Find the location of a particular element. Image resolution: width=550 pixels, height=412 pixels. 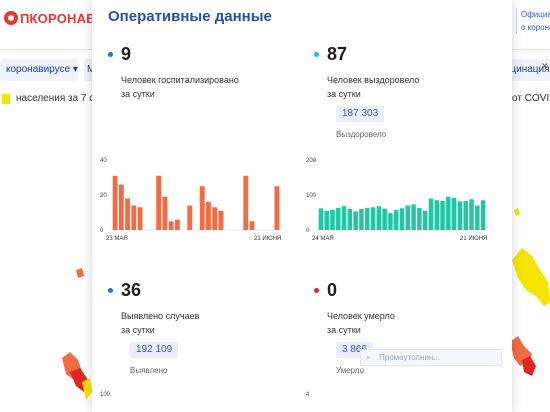

logo-text: ПКОРОНАВИ is located at coordinates (63, 18).